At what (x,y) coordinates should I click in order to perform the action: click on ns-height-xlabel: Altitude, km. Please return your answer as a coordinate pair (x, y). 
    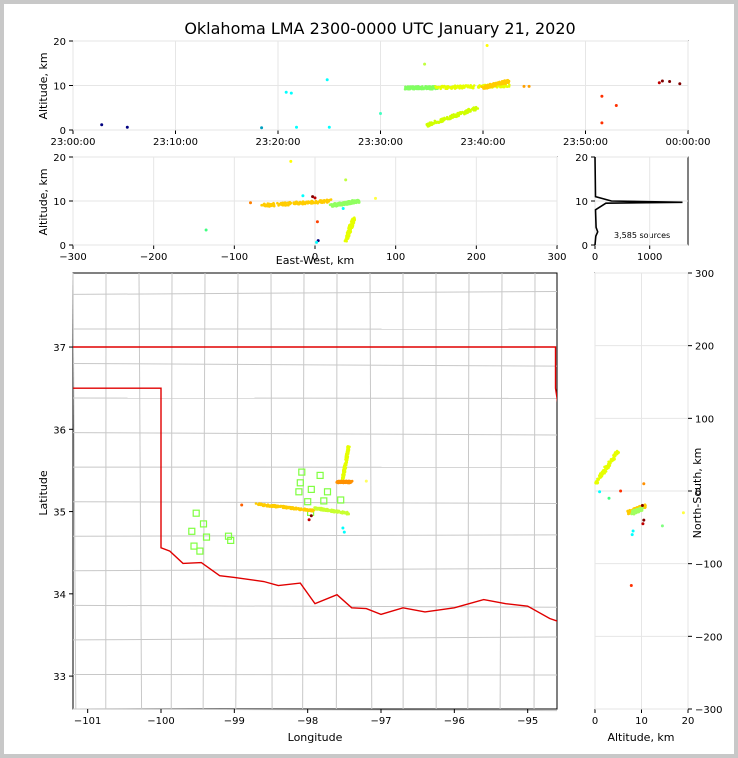
    Looking at the image, I should click on (640, 737).